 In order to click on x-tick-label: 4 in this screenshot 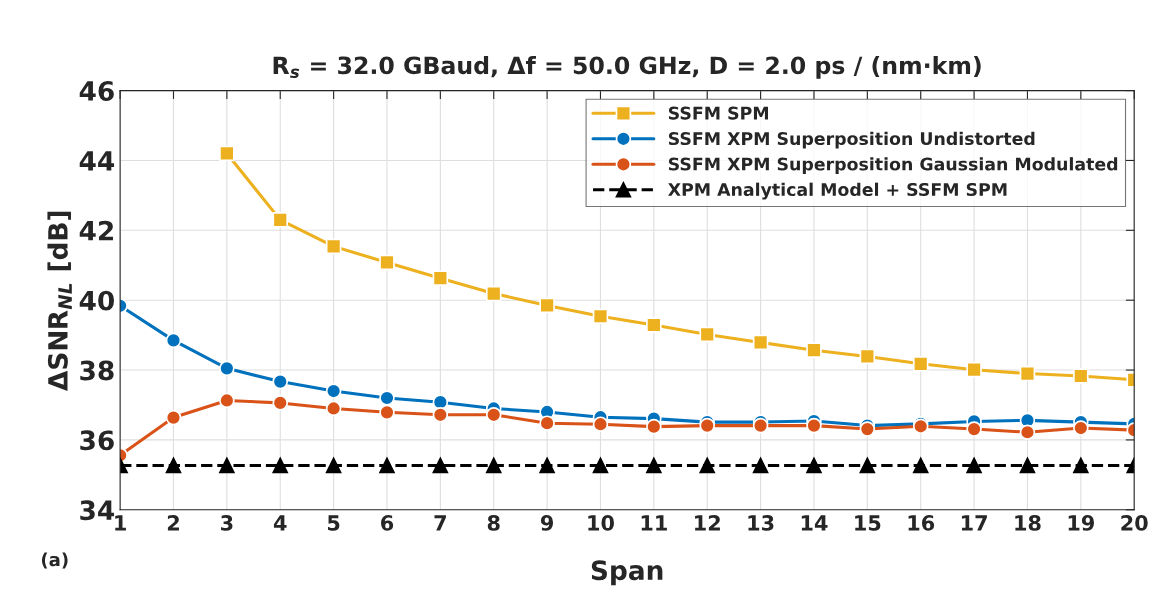, I will do `click(280, 523)`.